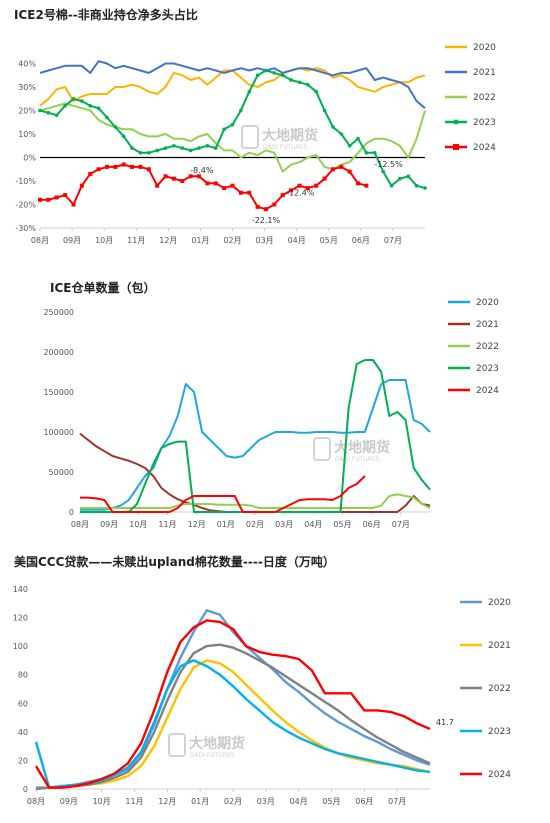 The height and width of the screenshot is (823, 550). I want to click on y-tick-label: 50000, so click(61, 472).